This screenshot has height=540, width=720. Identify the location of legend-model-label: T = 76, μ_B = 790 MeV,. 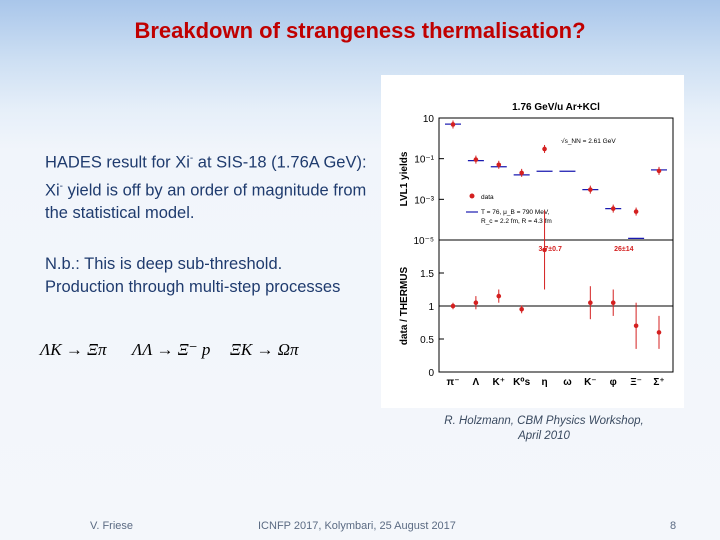
(515, 212).